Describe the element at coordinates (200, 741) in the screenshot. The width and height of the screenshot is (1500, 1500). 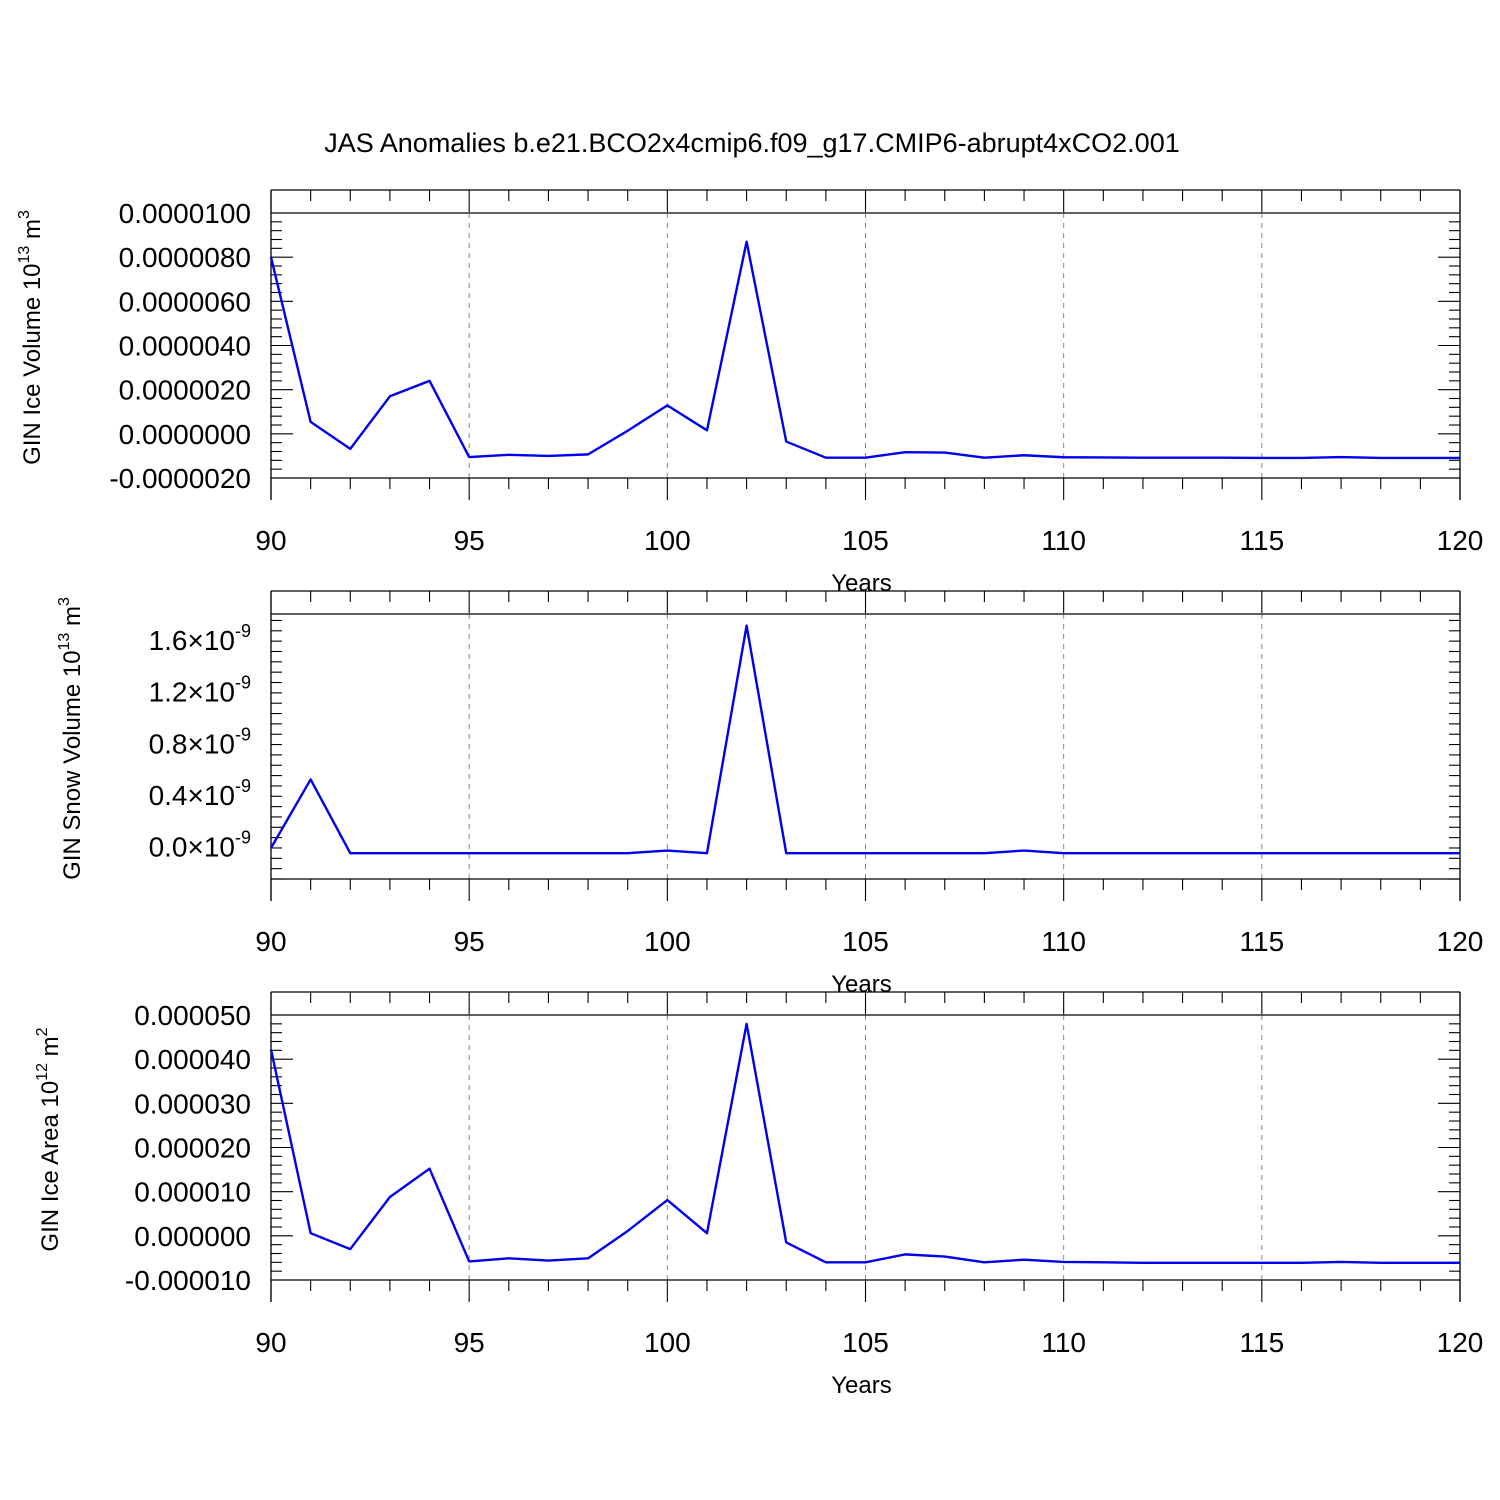
I see `y-tick-label: 0.8×10⁻⁹` at that location.